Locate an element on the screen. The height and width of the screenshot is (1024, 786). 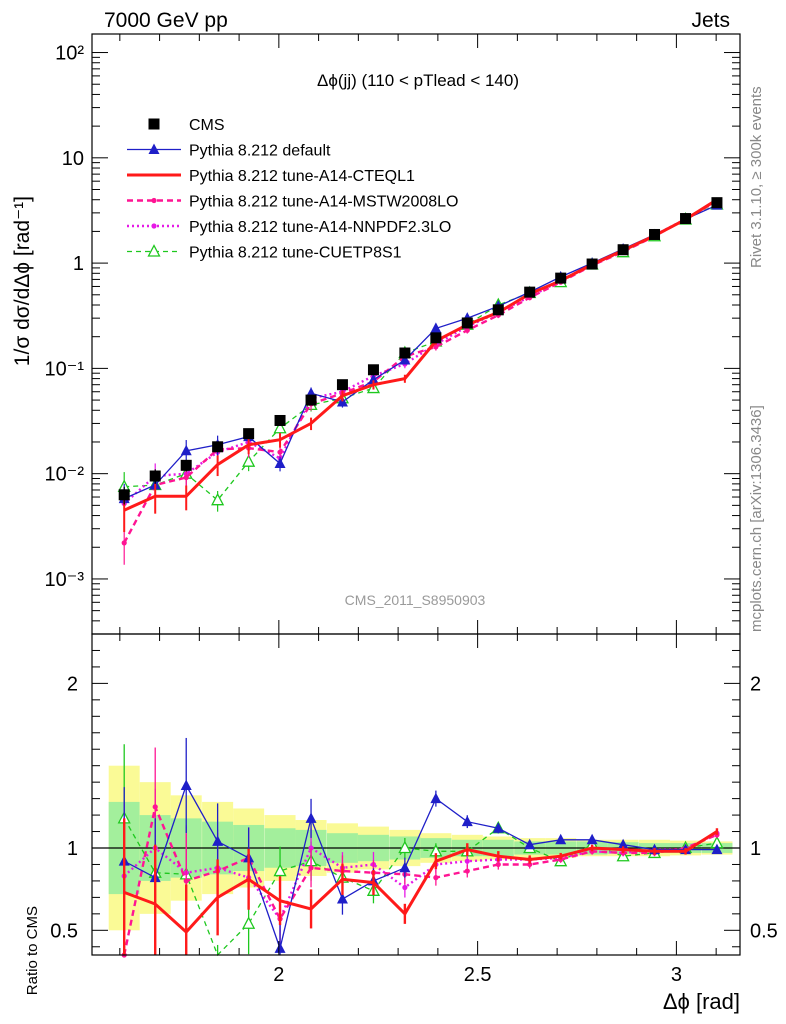
x-tick-label: 3 is located at coordinates (676, 975).